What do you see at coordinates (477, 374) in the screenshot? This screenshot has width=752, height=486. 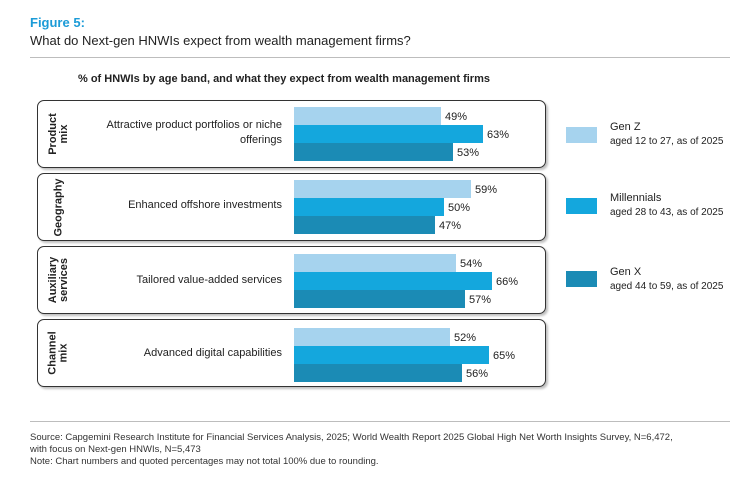 I see `value-label-gen-x-4: 56%` at bounding box center [477, 374].